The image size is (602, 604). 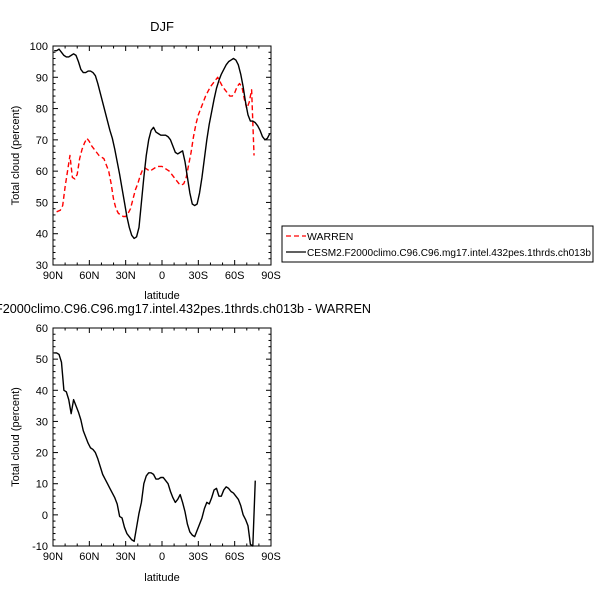 I want to click on series-line-warren, so click(x=155, y=147).